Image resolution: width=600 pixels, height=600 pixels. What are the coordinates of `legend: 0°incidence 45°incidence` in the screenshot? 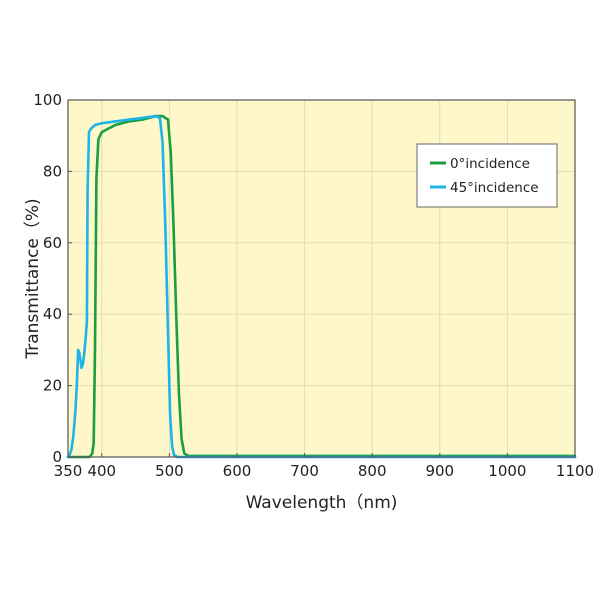 It's located at (487, 175).